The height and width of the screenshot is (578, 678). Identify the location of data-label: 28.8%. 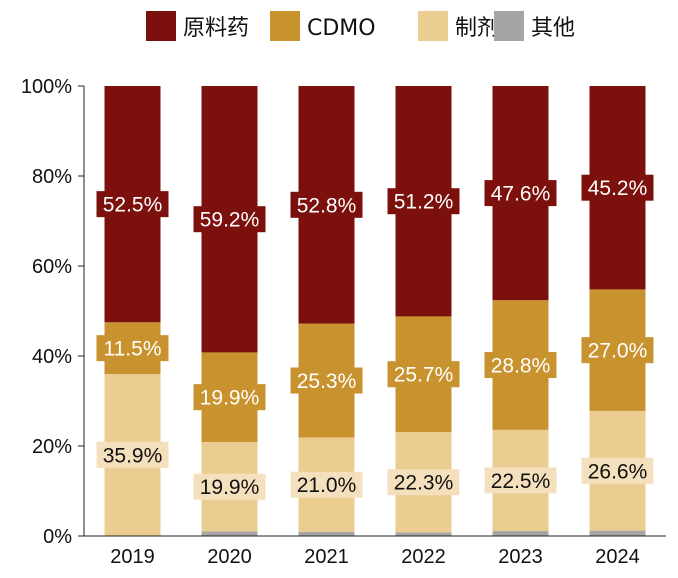
(521, 366).